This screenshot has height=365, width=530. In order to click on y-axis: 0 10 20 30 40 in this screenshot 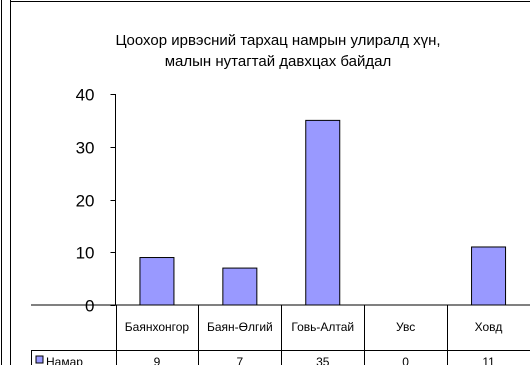, I will do `click(96, 201)`.